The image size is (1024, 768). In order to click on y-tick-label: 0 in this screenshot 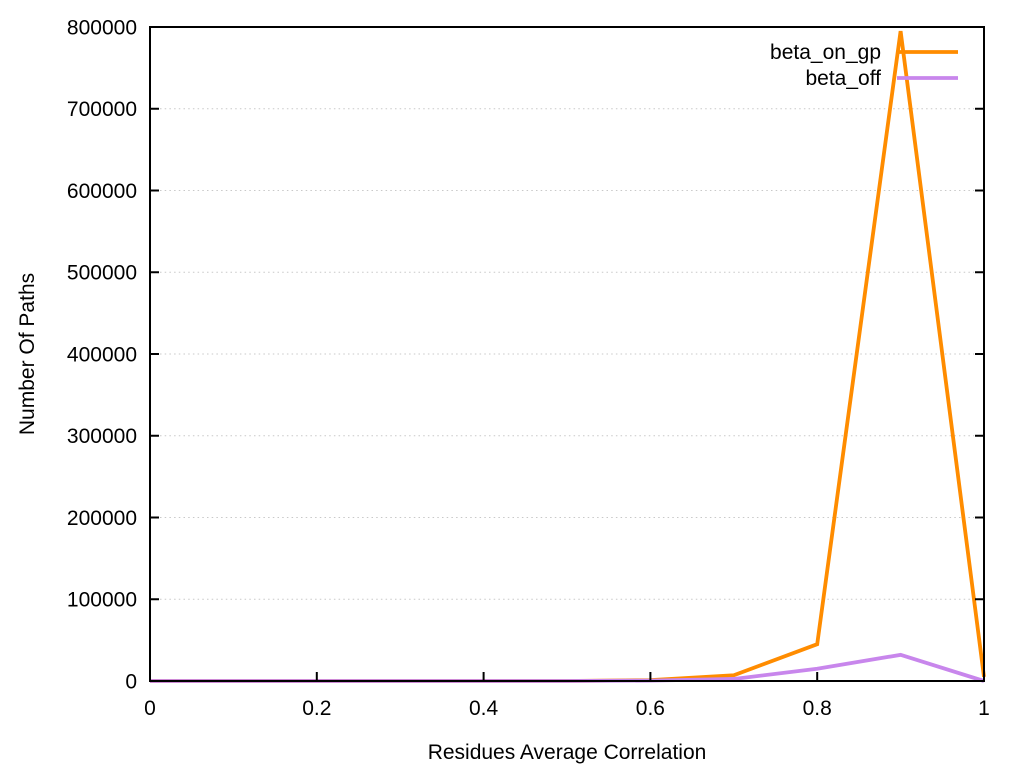, I will do `click(131, 681)`.